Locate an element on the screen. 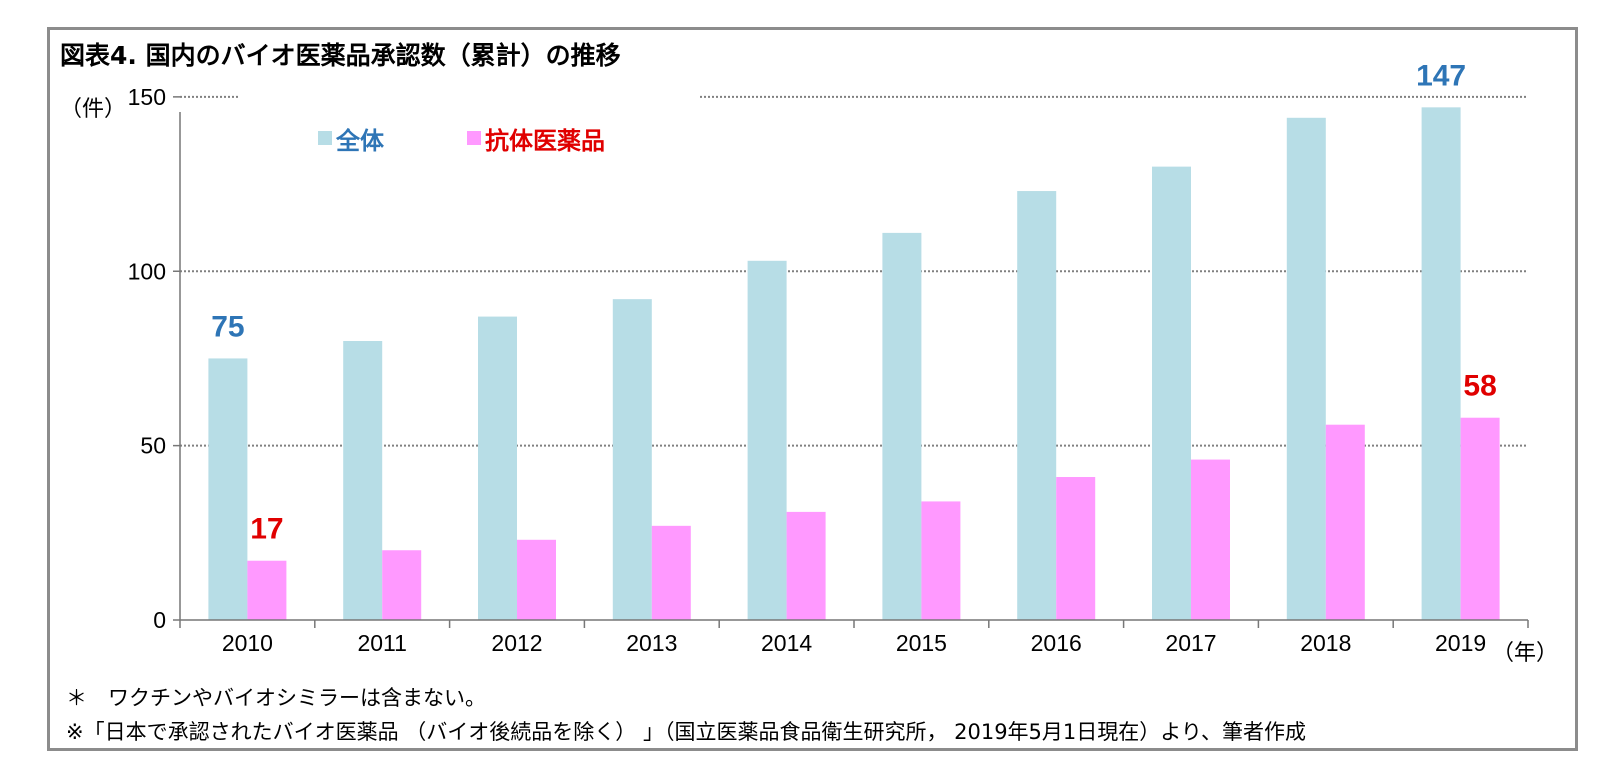 The image size is (1624, 780). data-label: 75 is located at coordinates (227, 326).